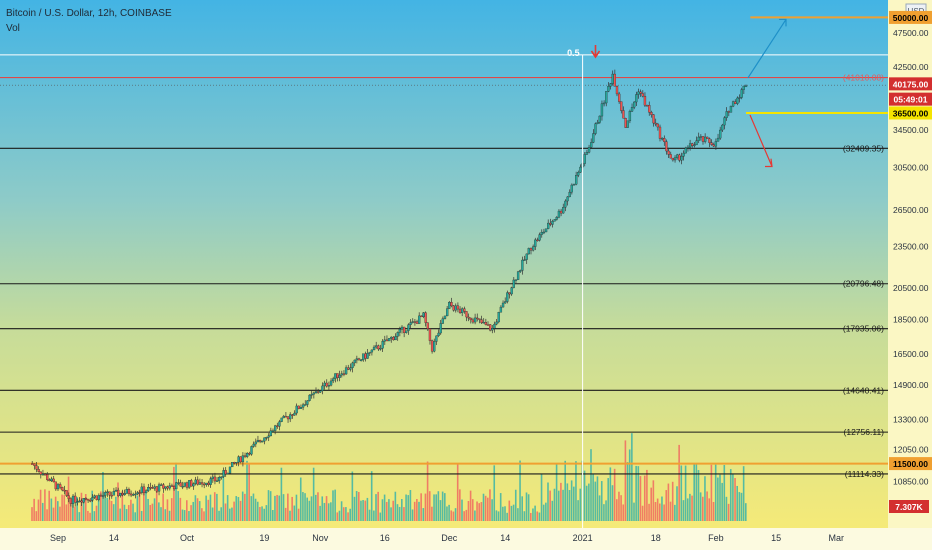 This screenshot has height=555, width=932. I want to click on level-label-2: (20796.48), so click(863, 284).